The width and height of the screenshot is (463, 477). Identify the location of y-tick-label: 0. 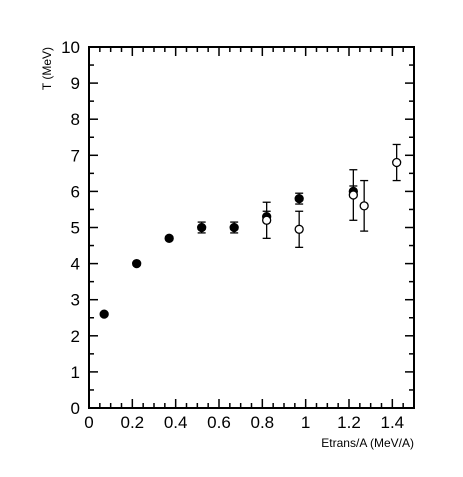
(75, 408).